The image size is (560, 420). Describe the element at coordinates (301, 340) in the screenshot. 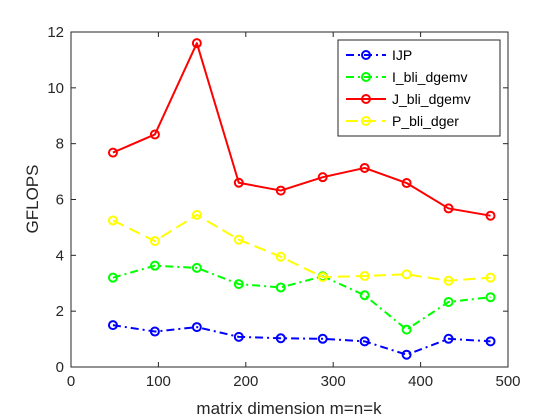

I see `series-line-ijp` at that location.